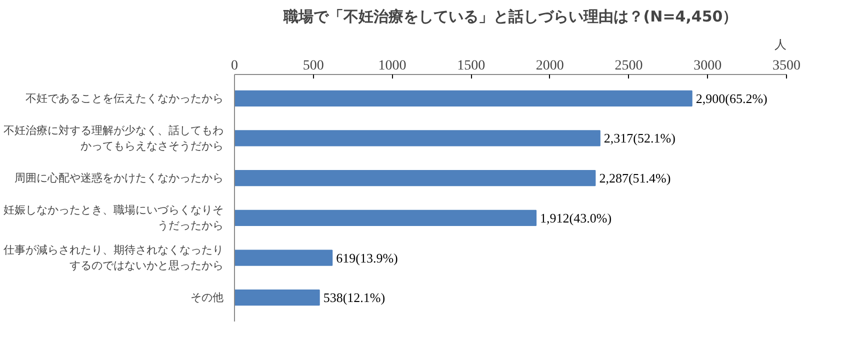  What do you see at coordinates (510, 17) in the screenshot?
I see `chart-title: 職場で「不妊治療をしている」と話しづらい理由は？(N=4,450）` at bounding box center [510, 17].